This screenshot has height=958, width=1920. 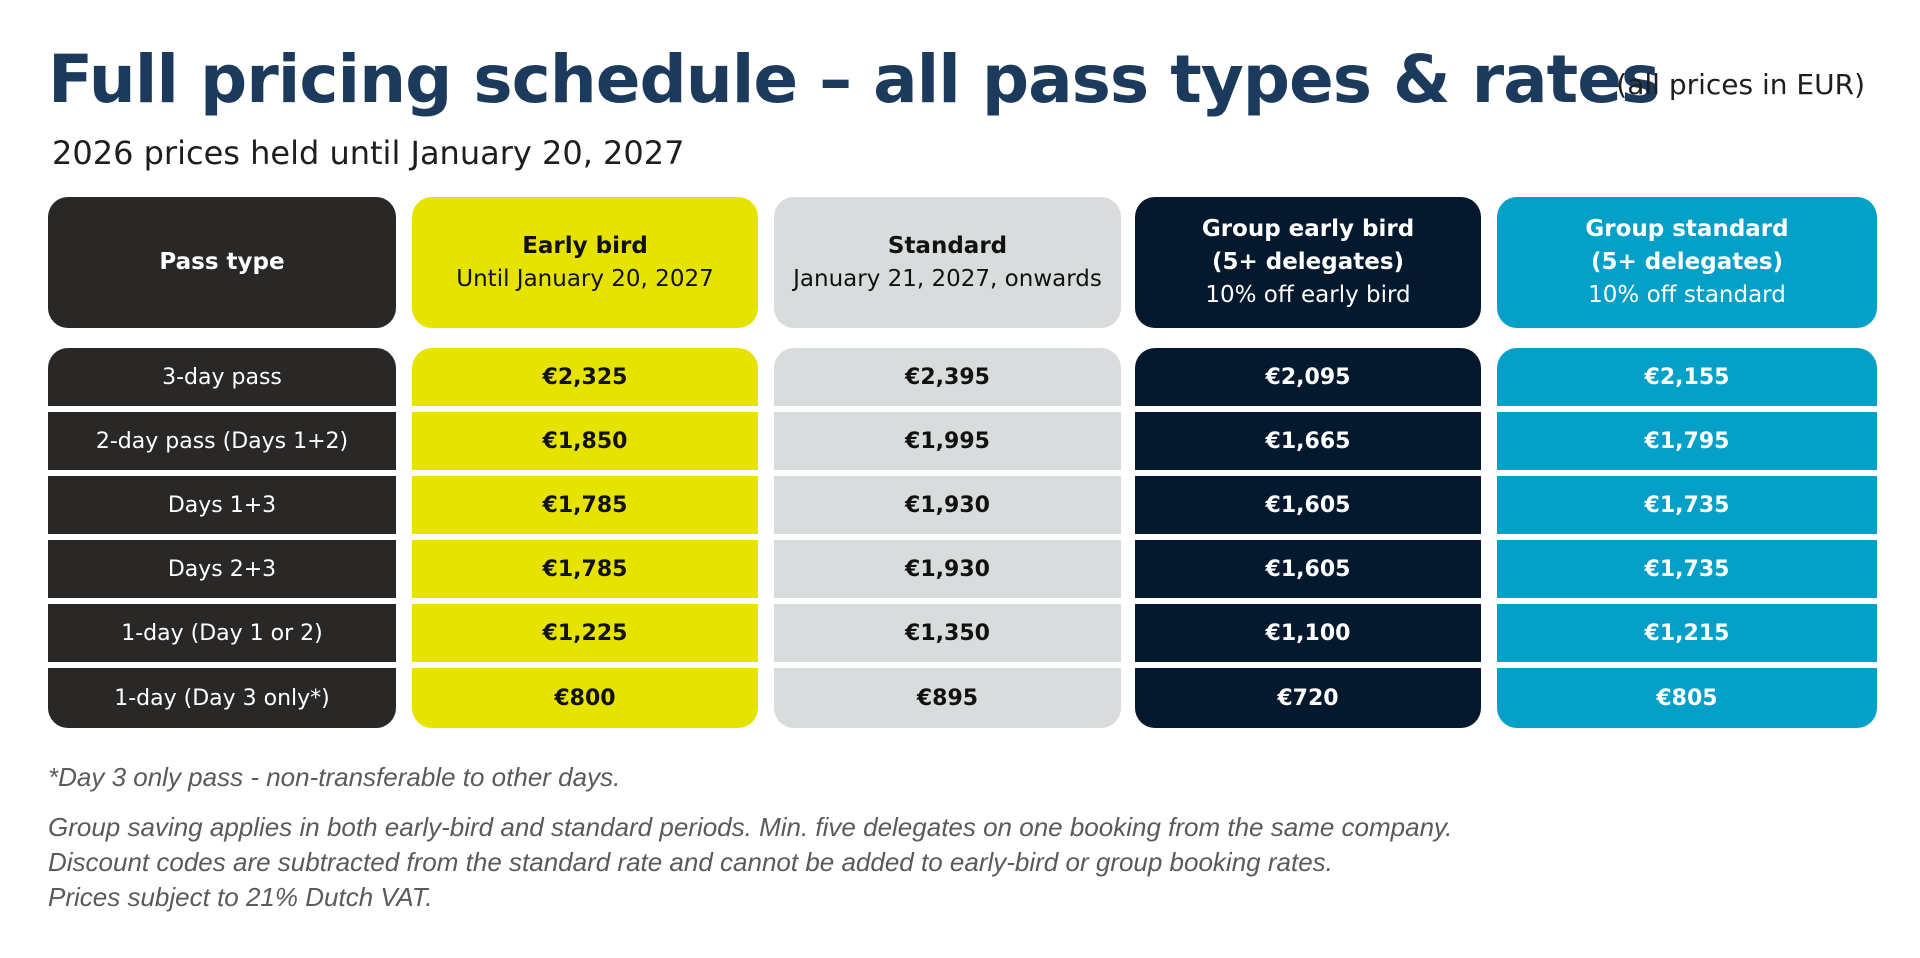 I want to click on price-cell: €1,795, so click(x=1687, y=441).